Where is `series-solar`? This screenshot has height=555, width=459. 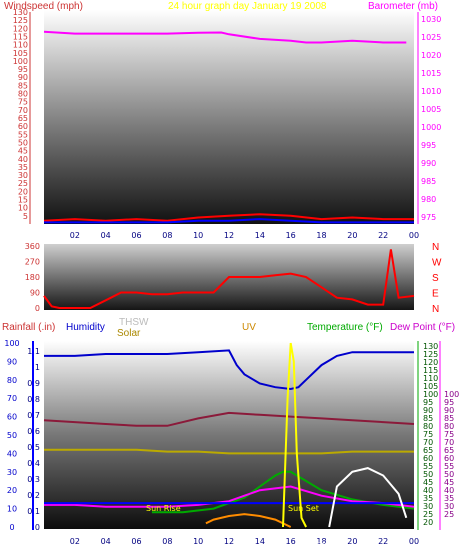 series-solar is located at coordinates (229, 451).